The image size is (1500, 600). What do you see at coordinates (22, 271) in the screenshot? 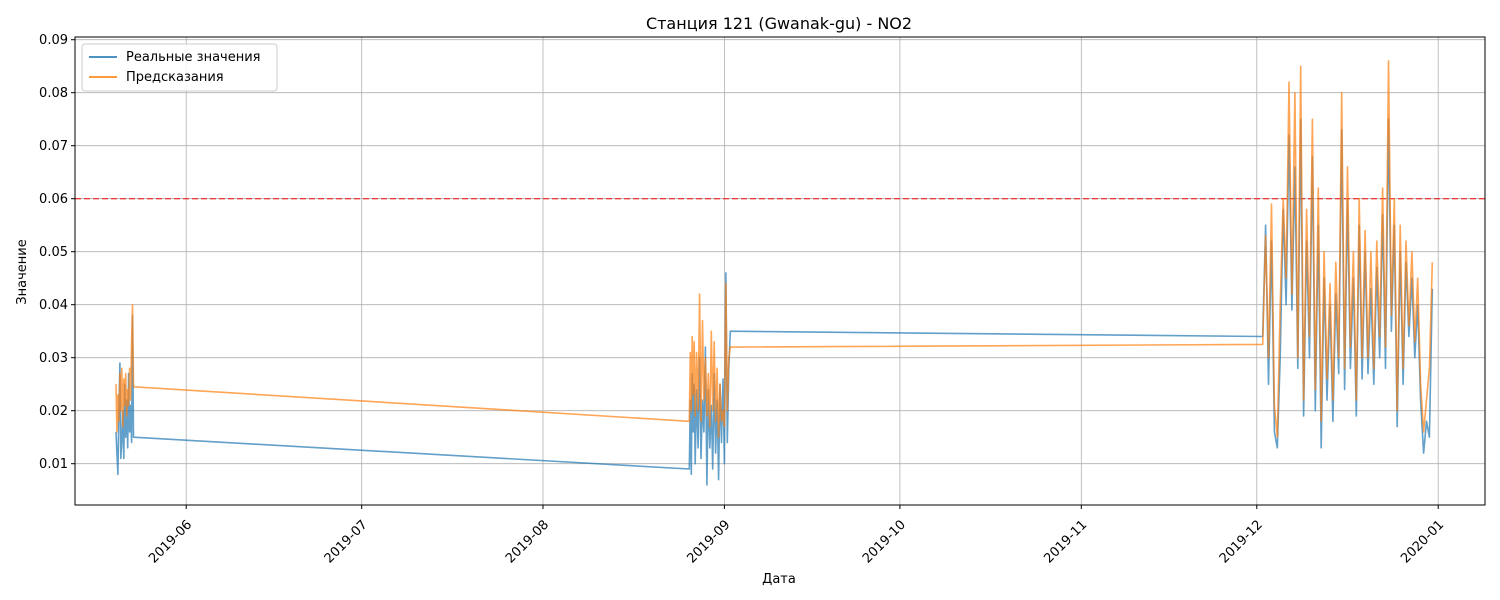
I see `y-axis-label: Значение` at bounding box center [22, 271].